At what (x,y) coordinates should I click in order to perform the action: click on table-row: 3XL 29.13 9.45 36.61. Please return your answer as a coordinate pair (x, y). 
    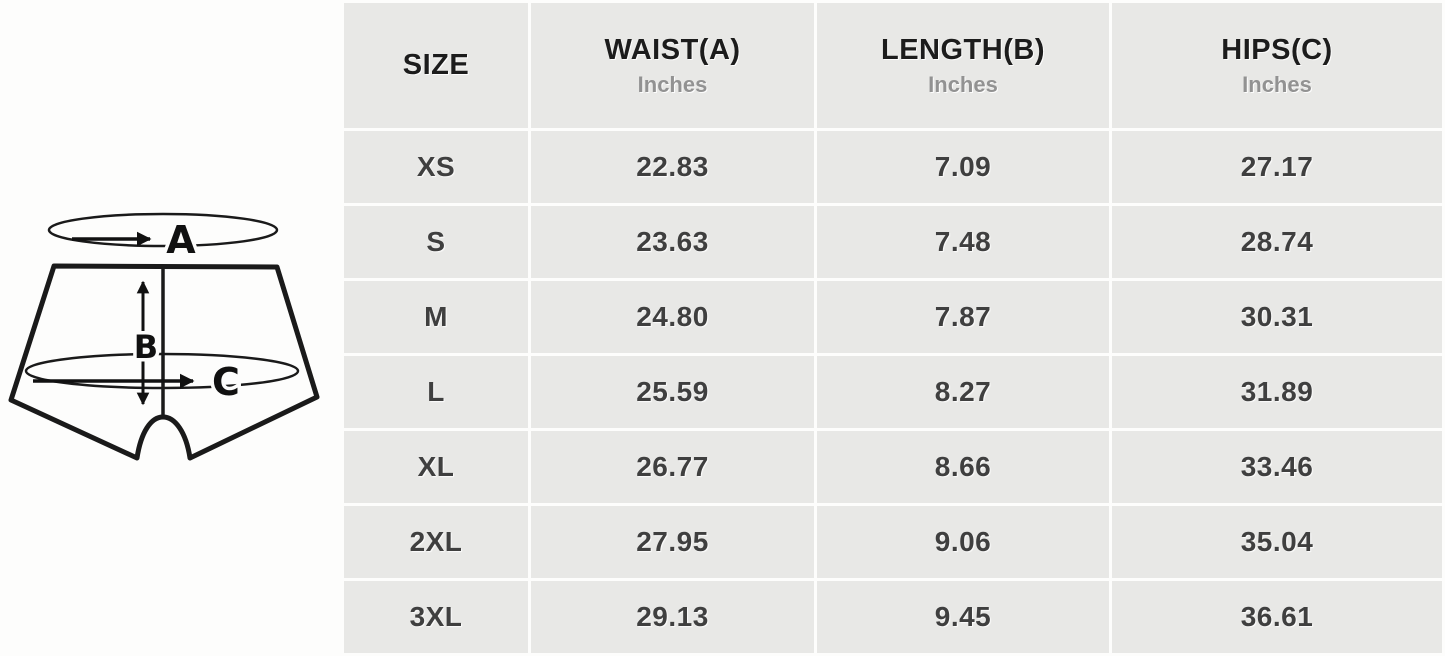
    Looking at the image, I should click on (893, 617).